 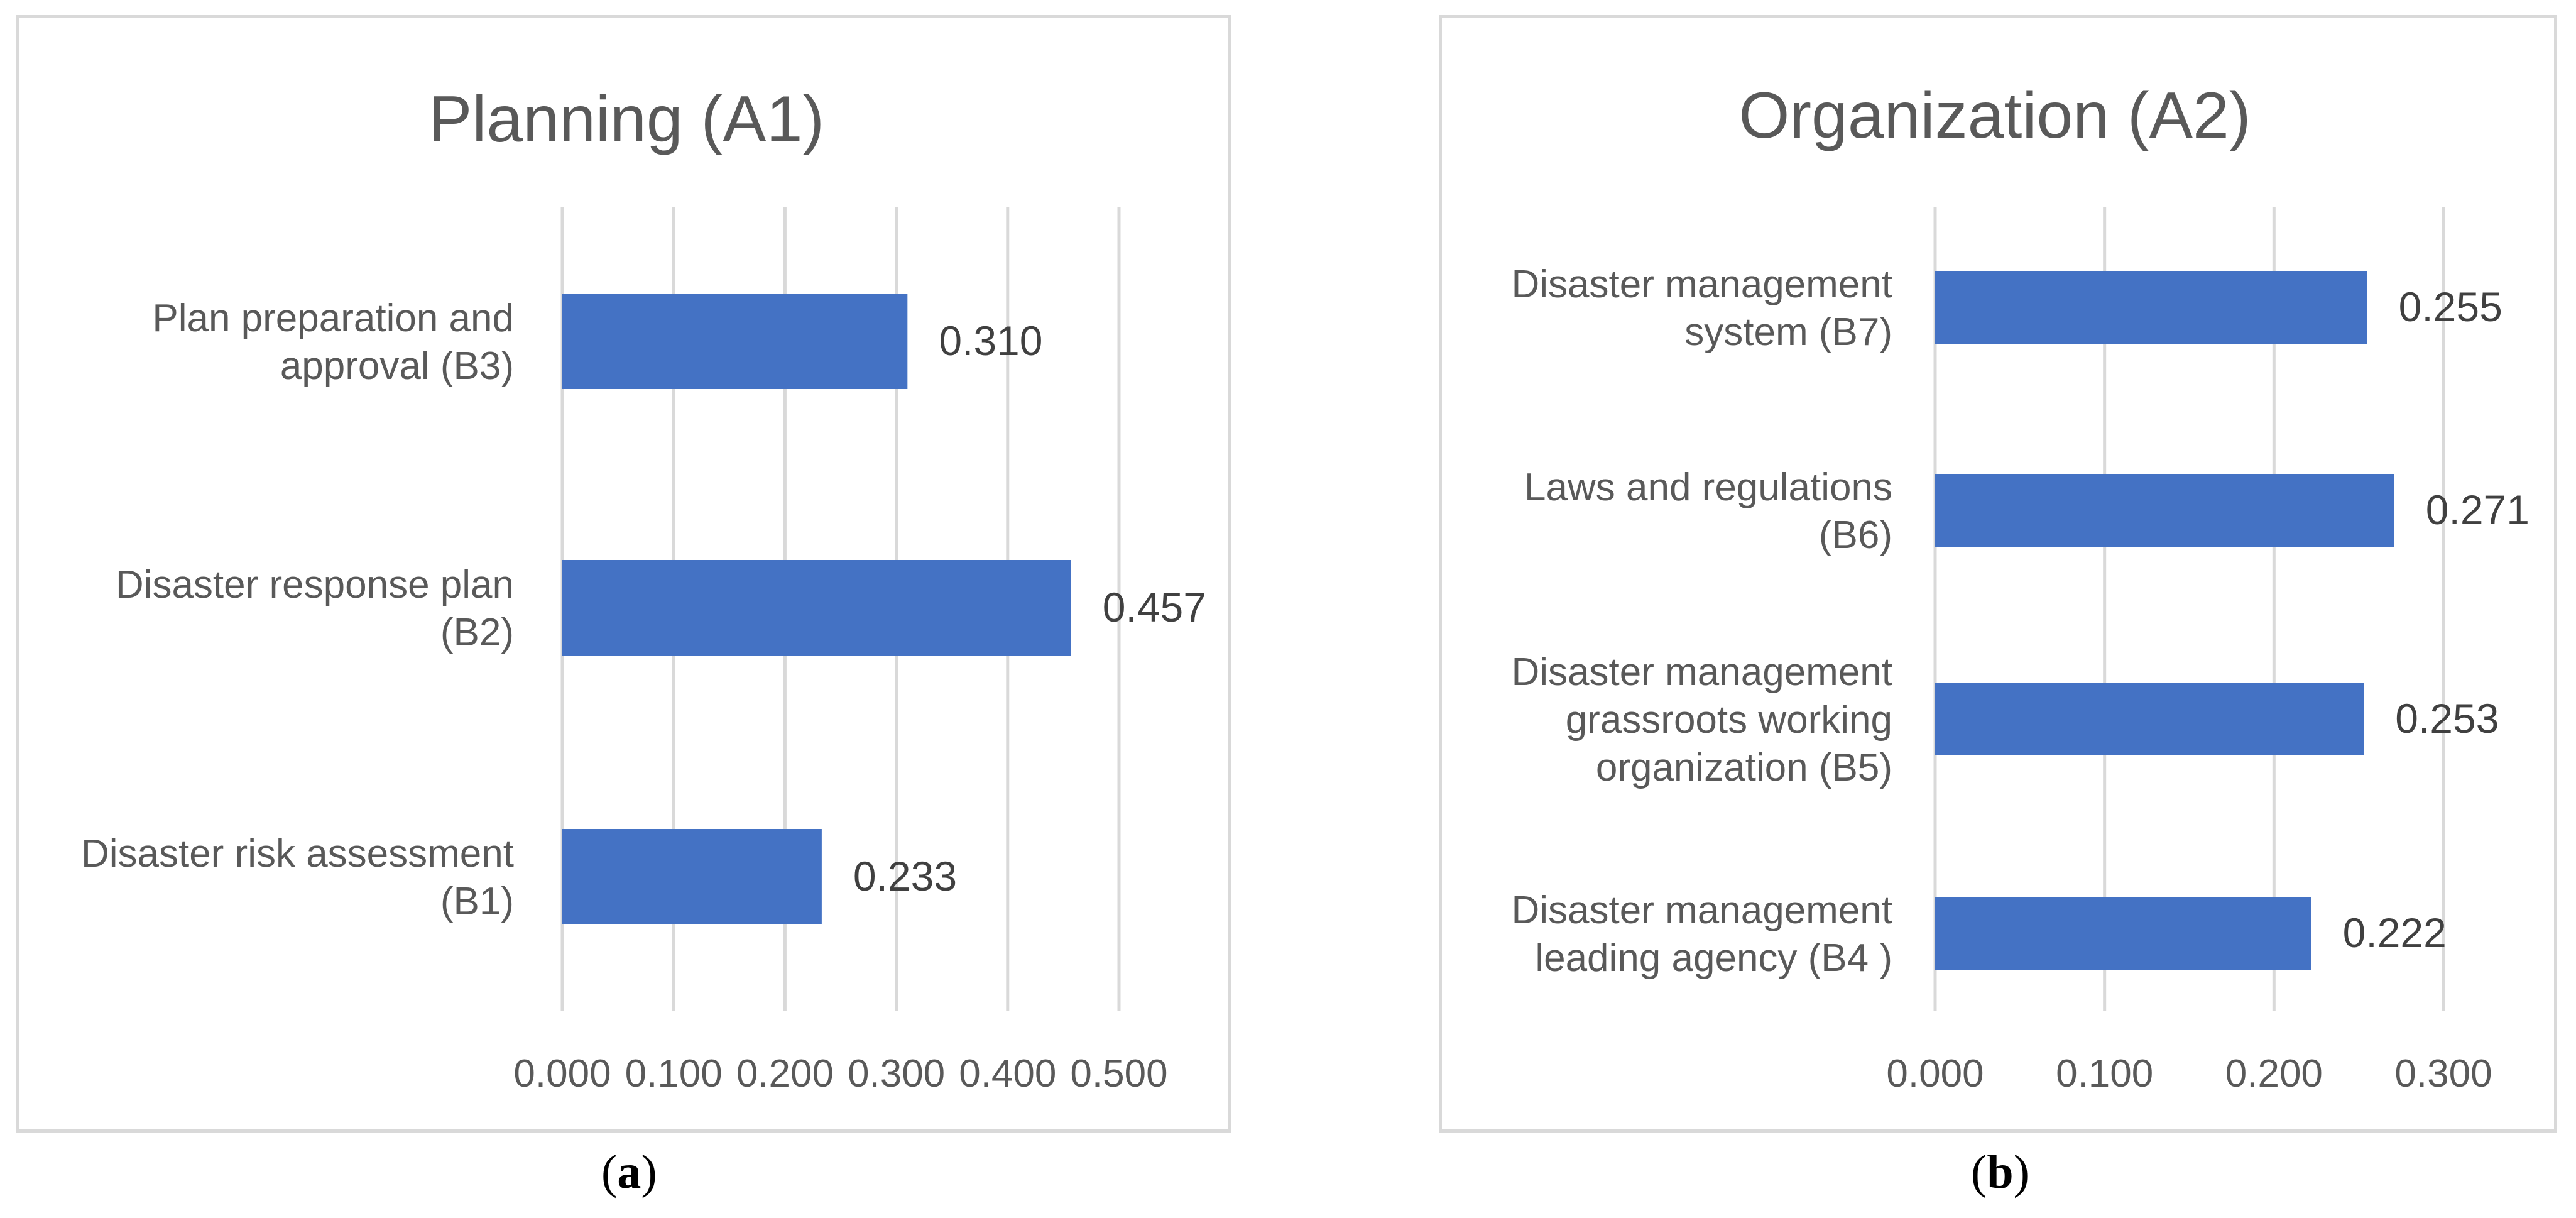 I want to click on category-label: Plan preparation and approval (B3), so click(x=333, y=343).